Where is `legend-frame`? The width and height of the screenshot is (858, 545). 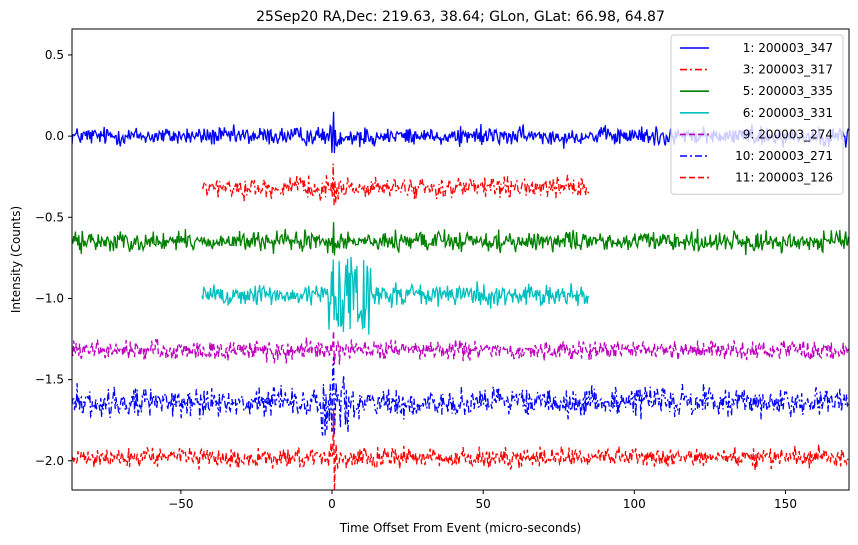 legend-frame is located at coordinates (757, 114).